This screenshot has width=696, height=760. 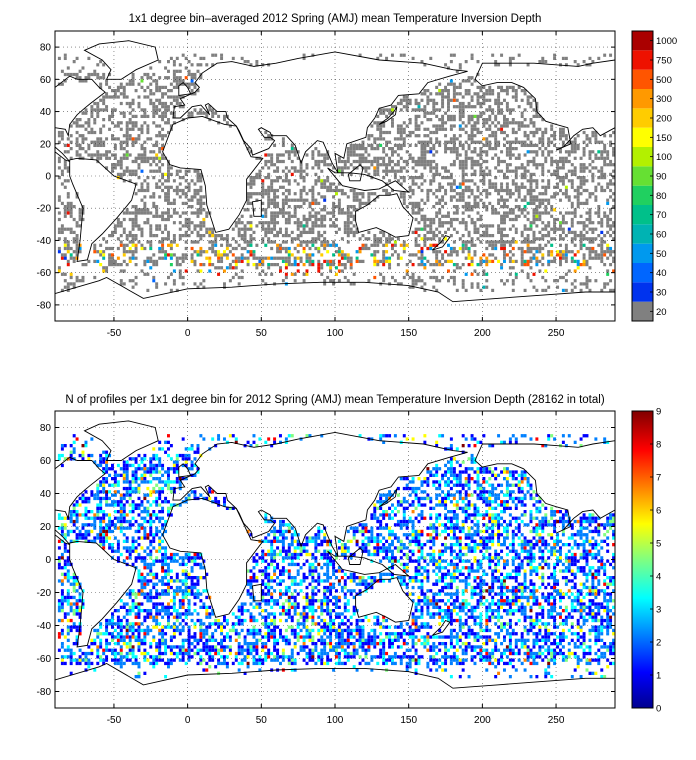 What do you see at coordinates (44, 209) in the screenshot?
I see `y-tick-label: -20` at bounding box center [44, 209].